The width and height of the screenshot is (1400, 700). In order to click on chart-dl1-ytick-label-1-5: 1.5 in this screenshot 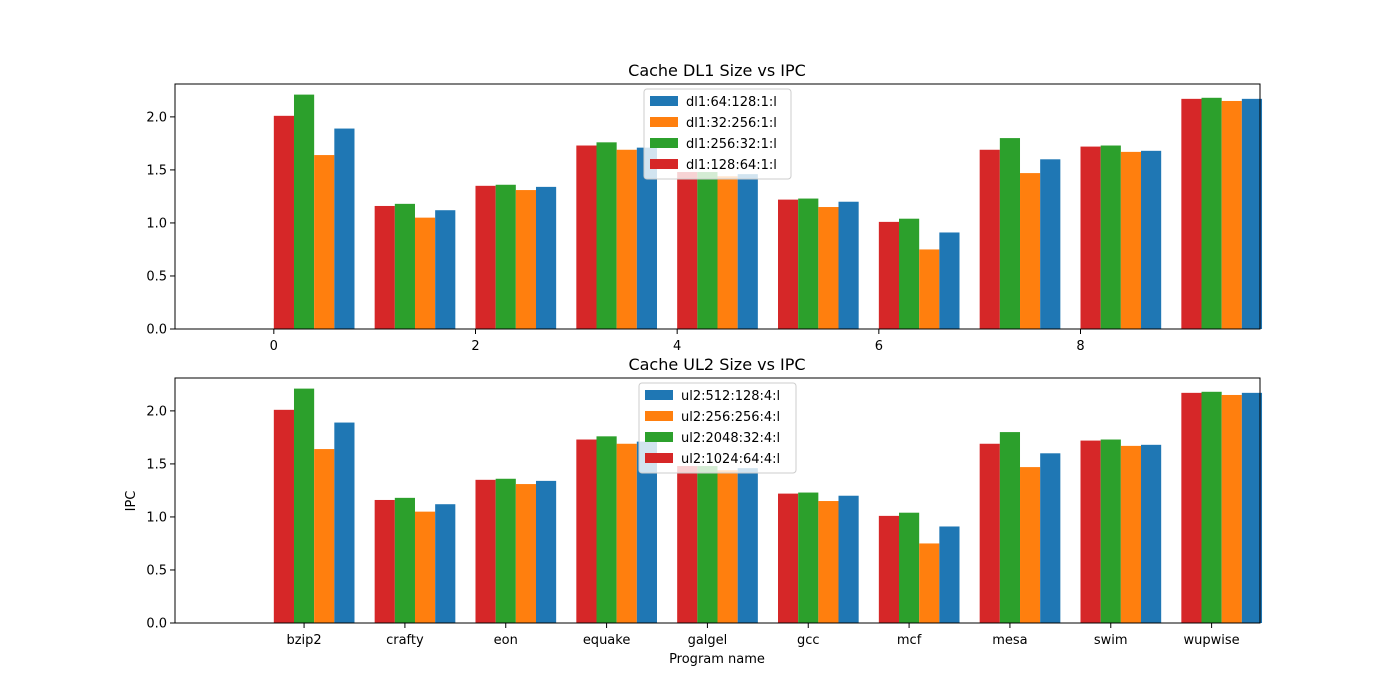, I will do `click(156, 170)`.